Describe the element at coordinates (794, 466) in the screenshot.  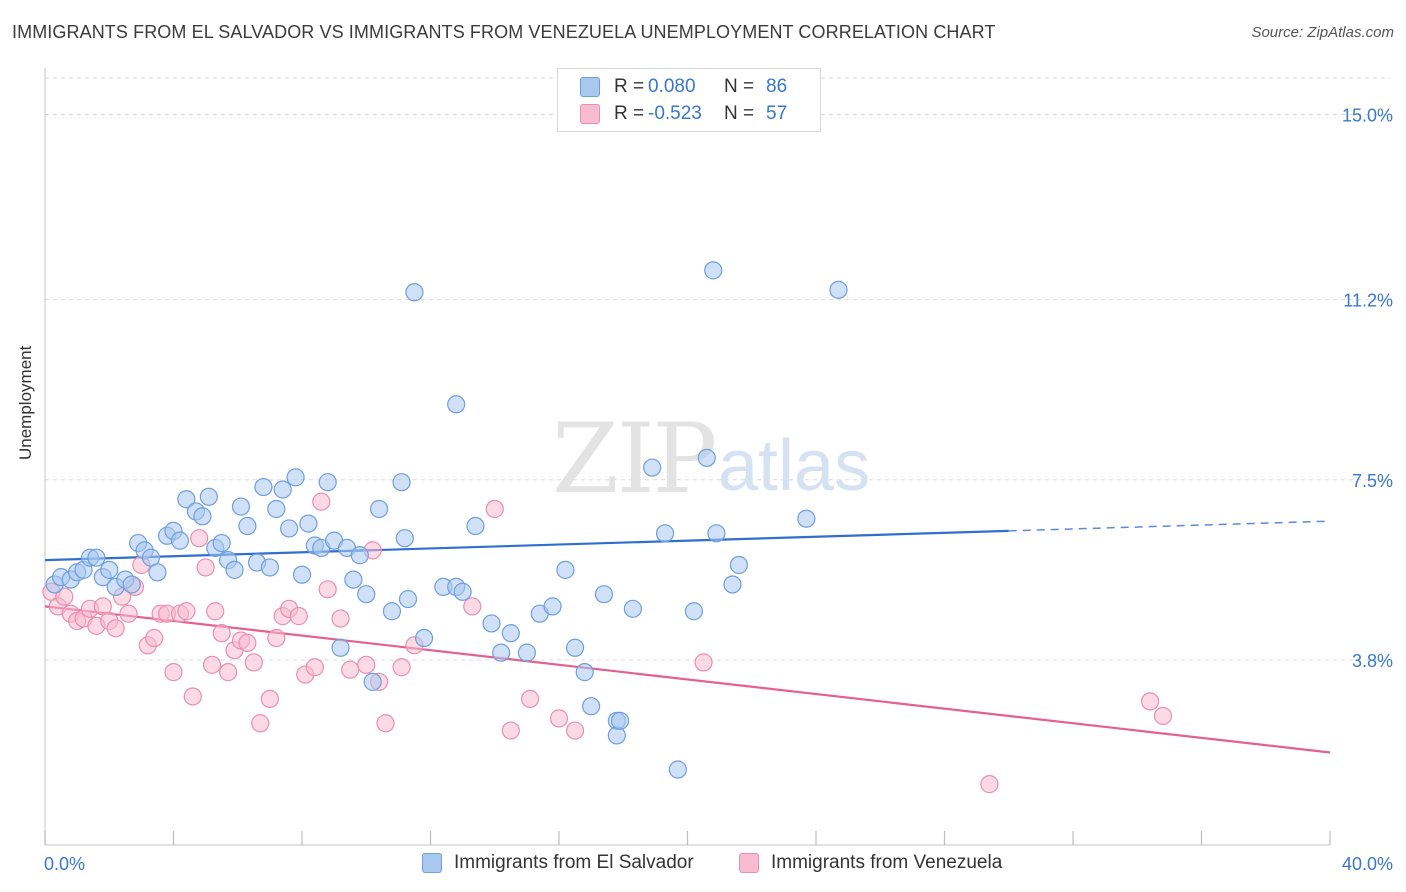
I see `watermark-atlas: atlas` at that location.